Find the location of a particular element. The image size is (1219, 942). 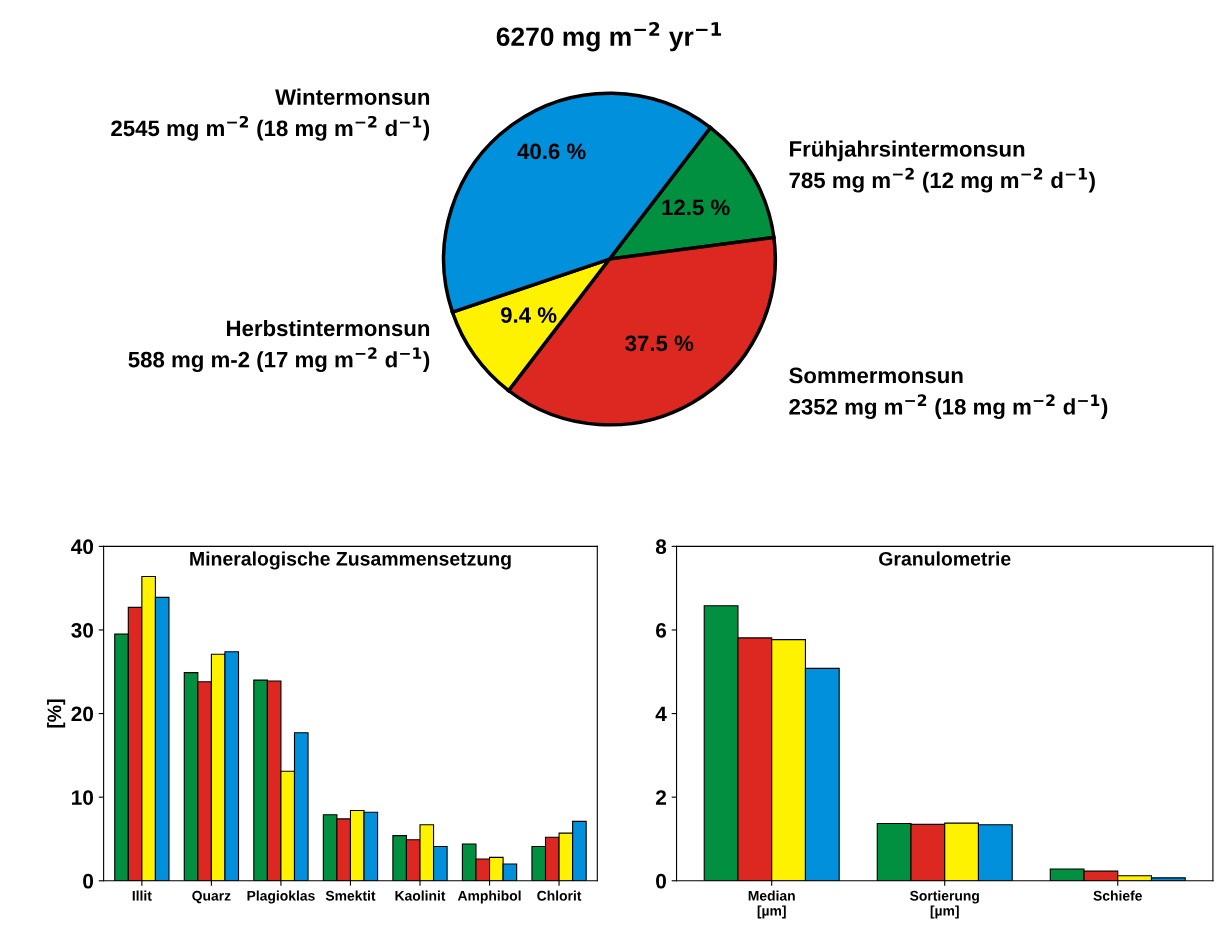

x-tick-label: Plagioklas is located at coordinates (281, 897).